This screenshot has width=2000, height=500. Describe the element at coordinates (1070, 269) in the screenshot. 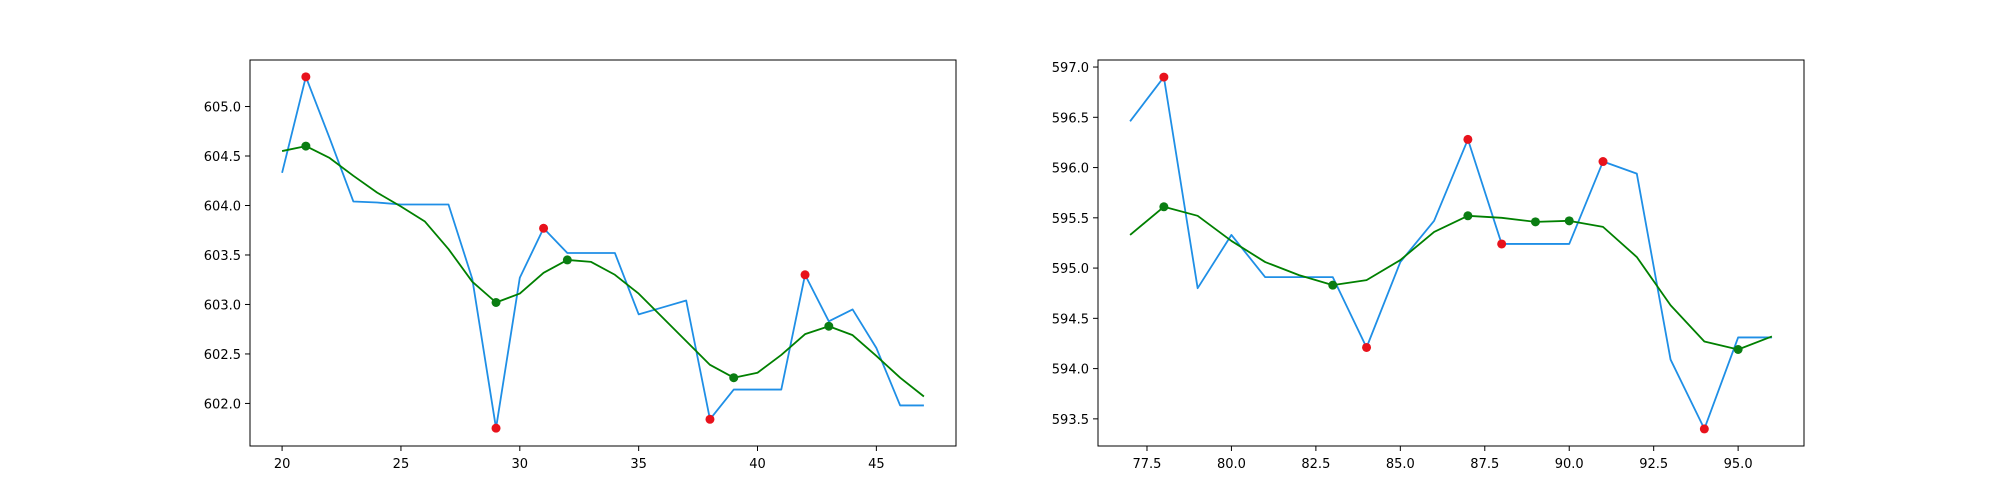

I see `y-tick-label: 595.0` at that location.